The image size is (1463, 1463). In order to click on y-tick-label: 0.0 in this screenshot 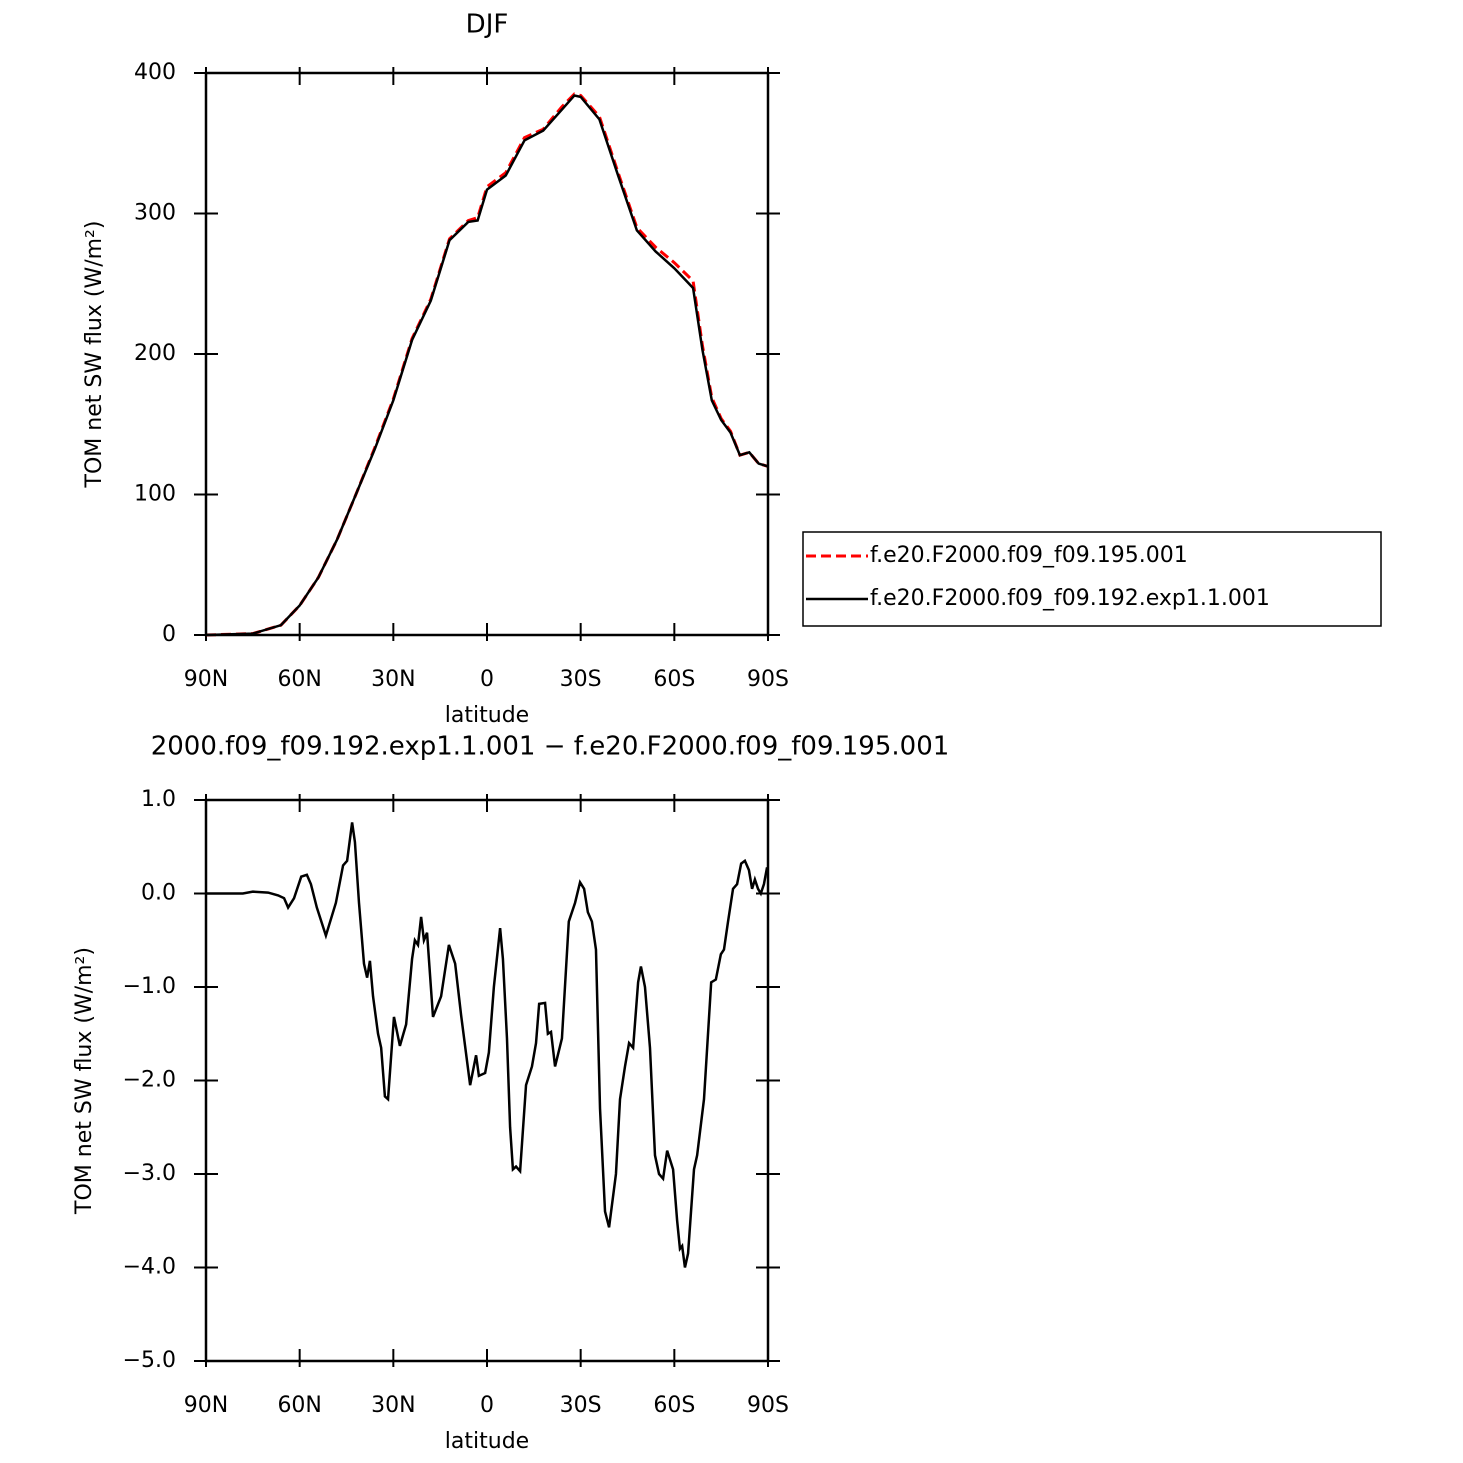, I will do `click(158, 893)`.